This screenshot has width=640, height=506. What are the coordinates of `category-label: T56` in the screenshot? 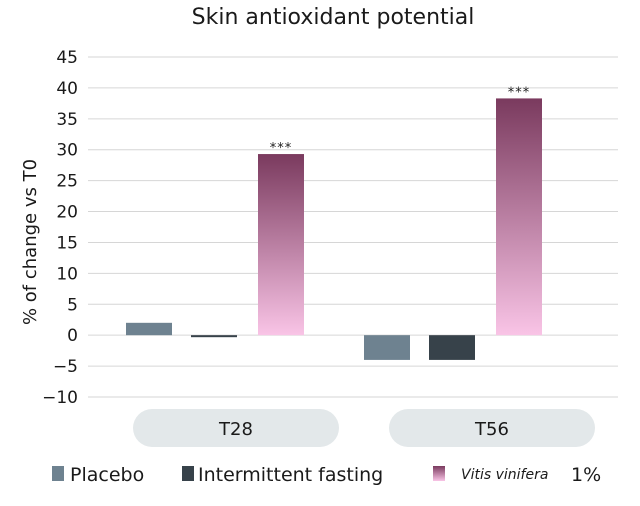 It's located at (491, 429).